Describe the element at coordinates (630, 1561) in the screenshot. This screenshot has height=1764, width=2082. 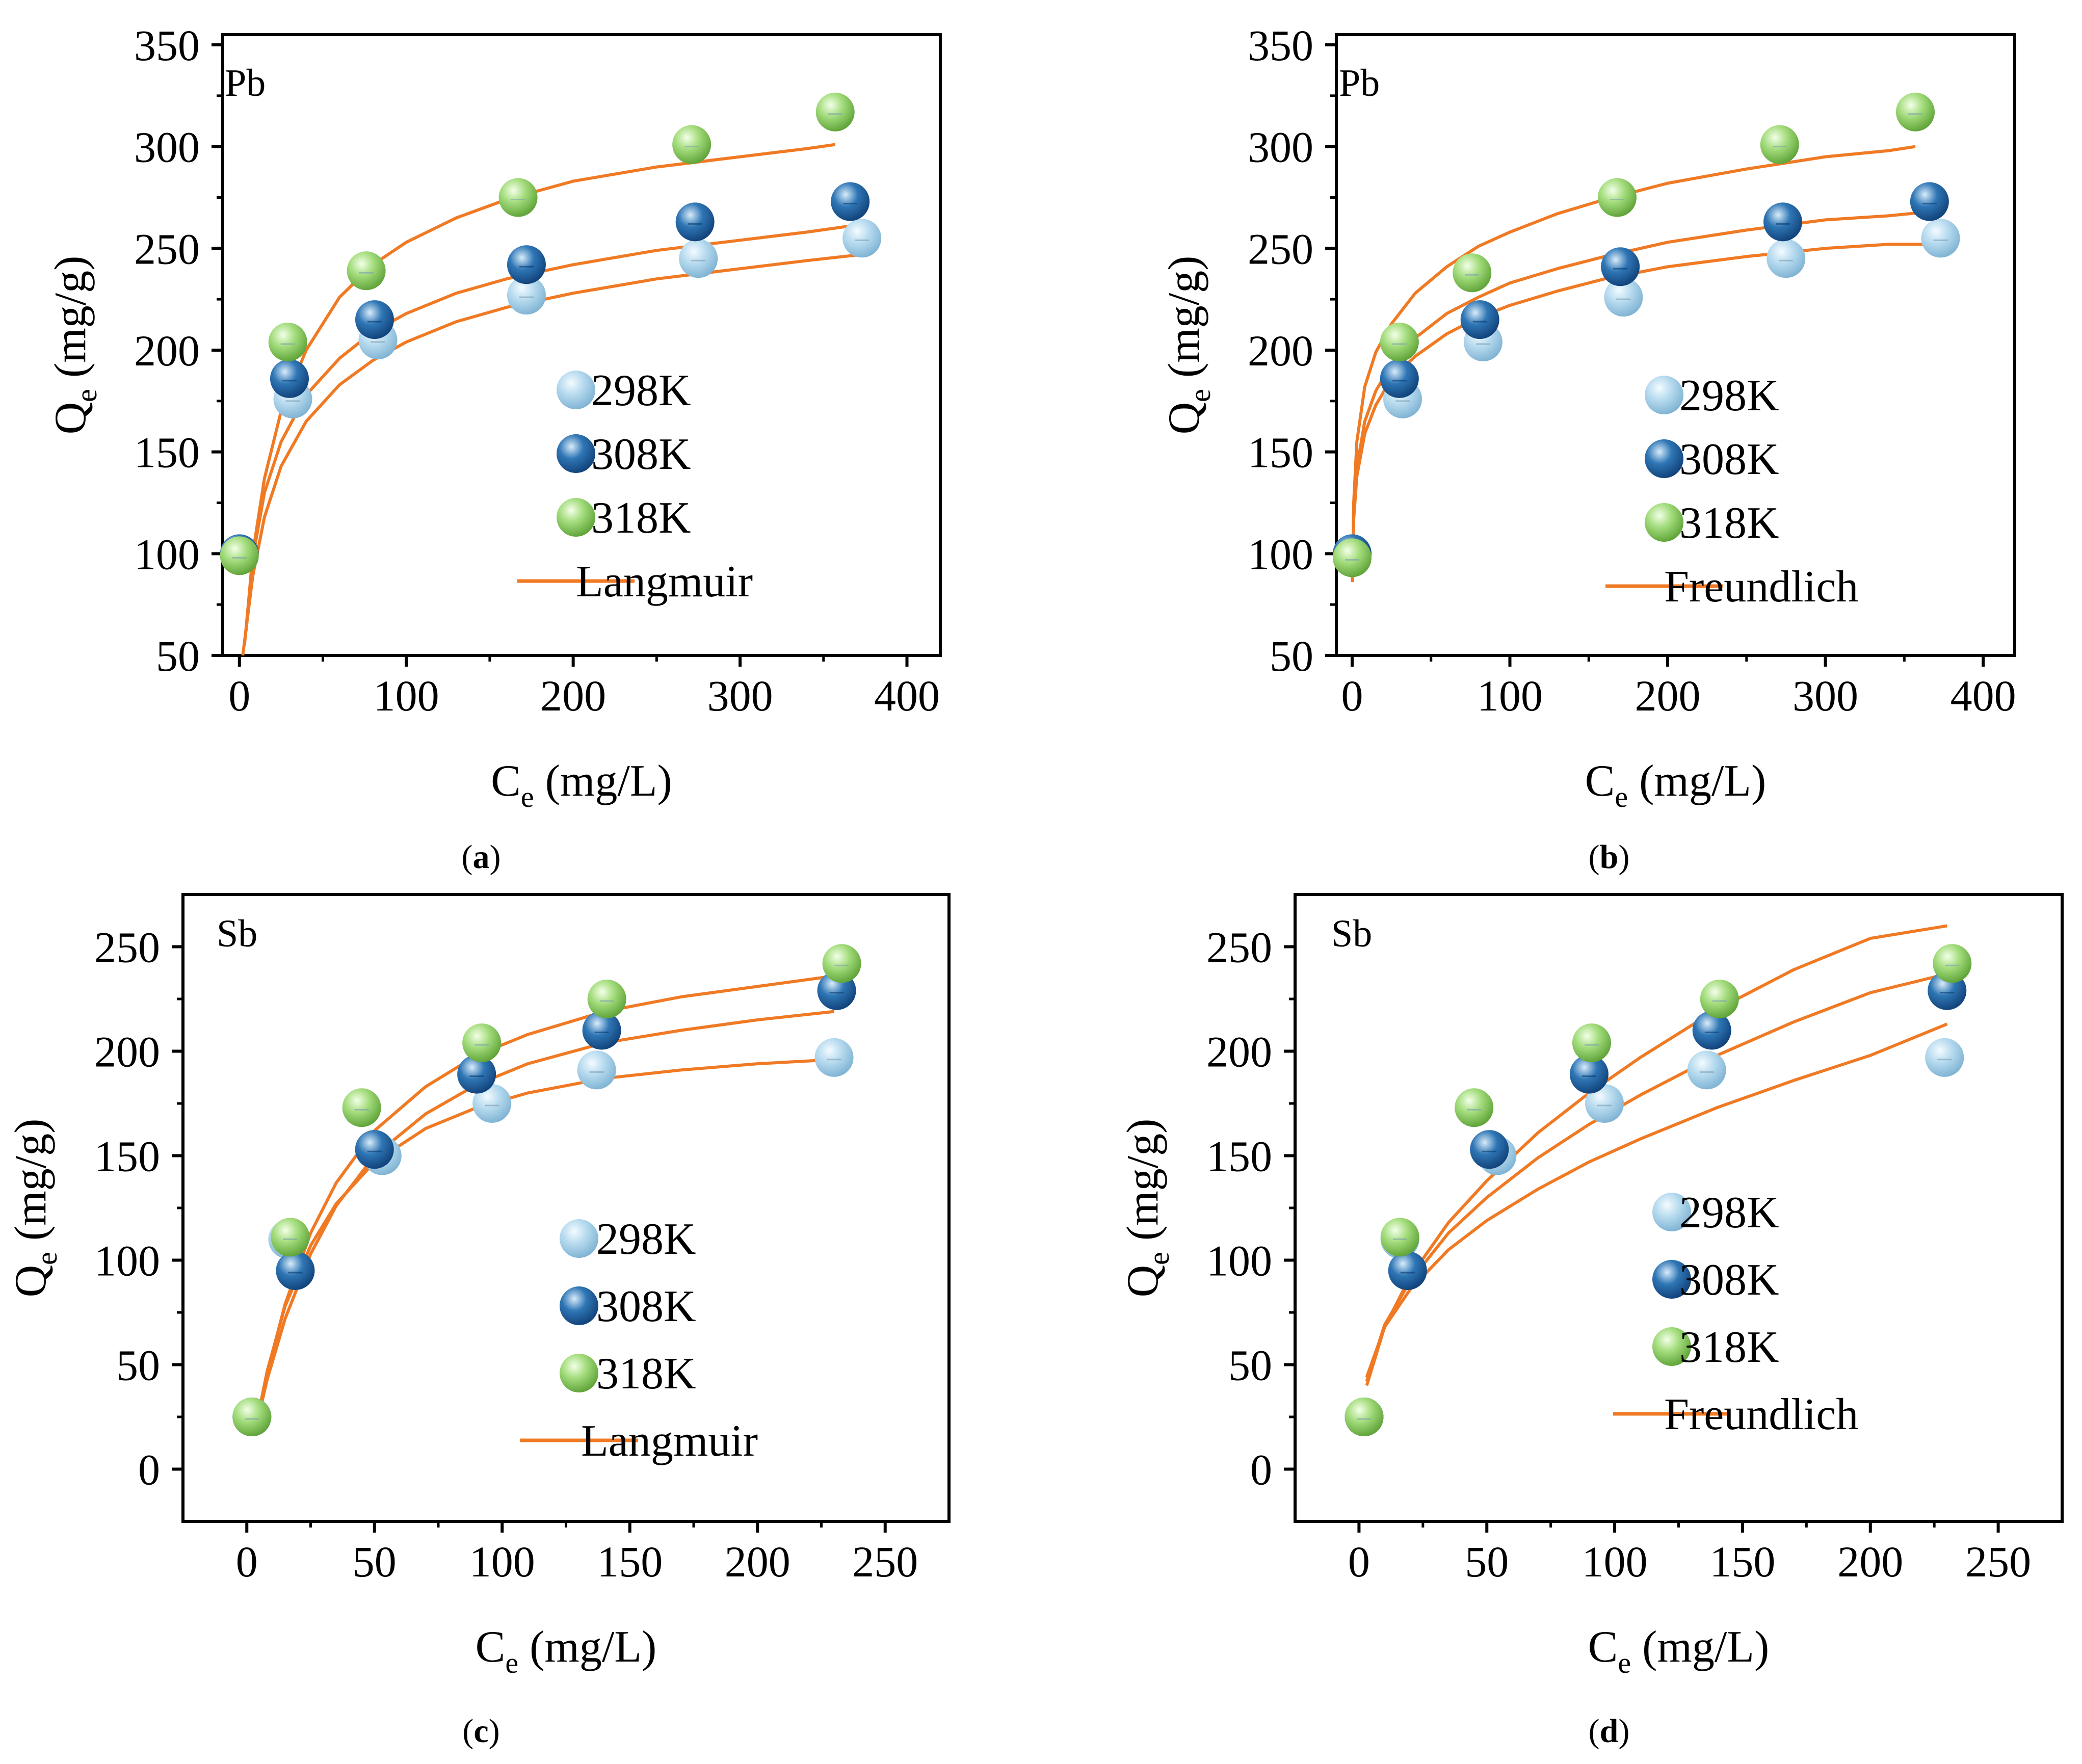
I see `x-tick-label: 150` at that location.